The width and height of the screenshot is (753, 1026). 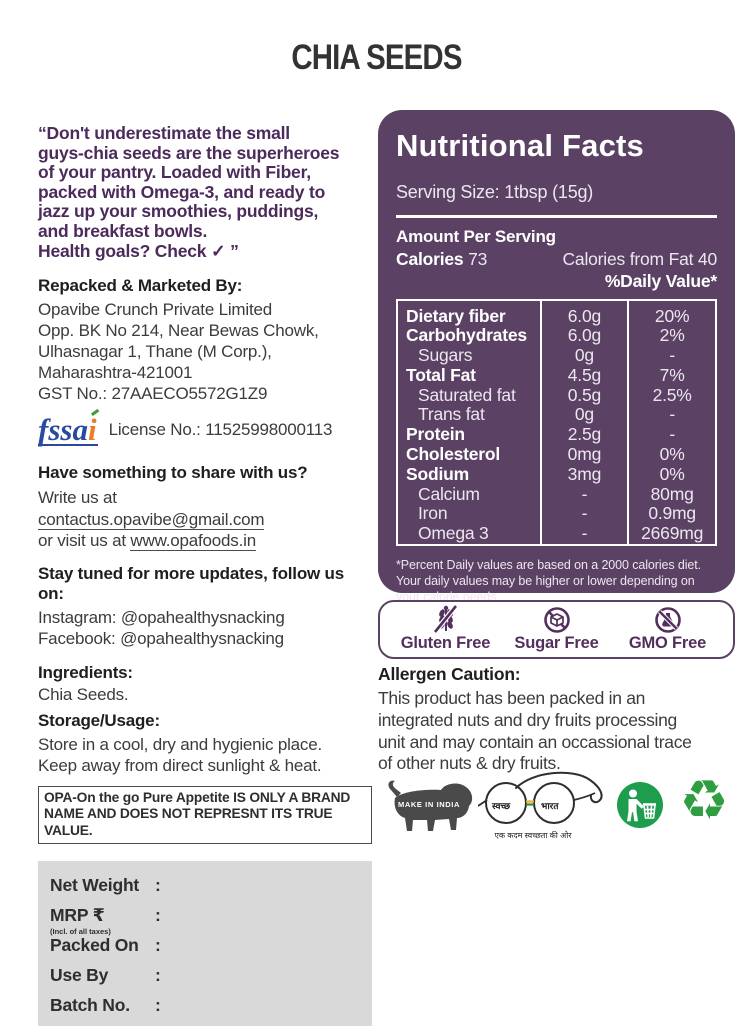 I want to click on write-us-label: Write us at, so click(x=77, y=498).